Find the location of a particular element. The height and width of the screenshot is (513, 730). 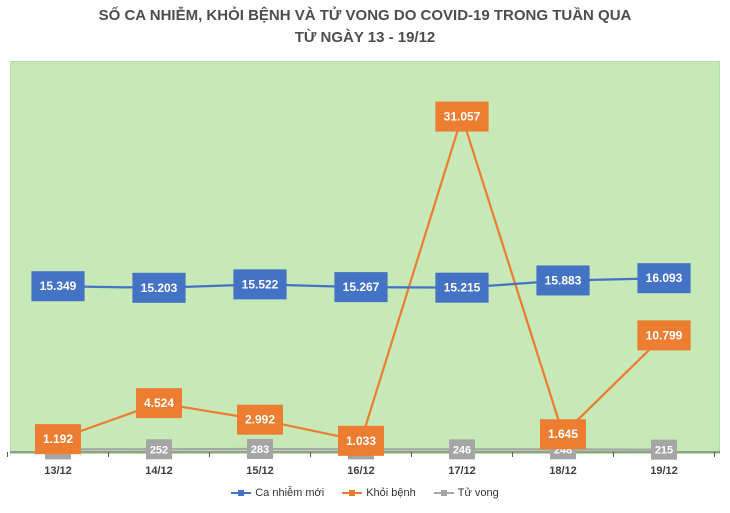

data-label: 15.349 is located at coordinates (58, 286).